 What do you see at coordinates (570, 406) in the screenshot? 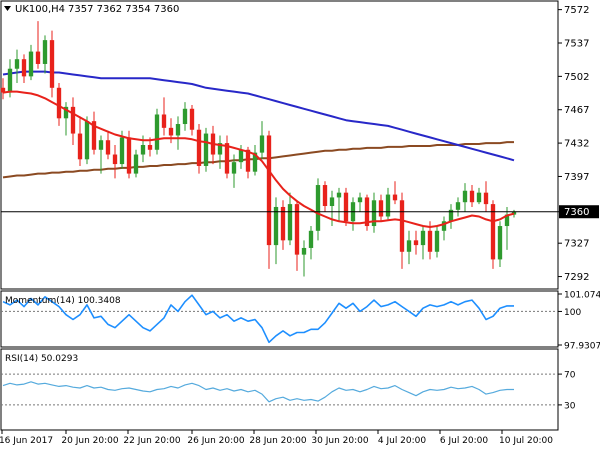
I see `rsi-tick-label: 30` at bounding box center [570, 406].